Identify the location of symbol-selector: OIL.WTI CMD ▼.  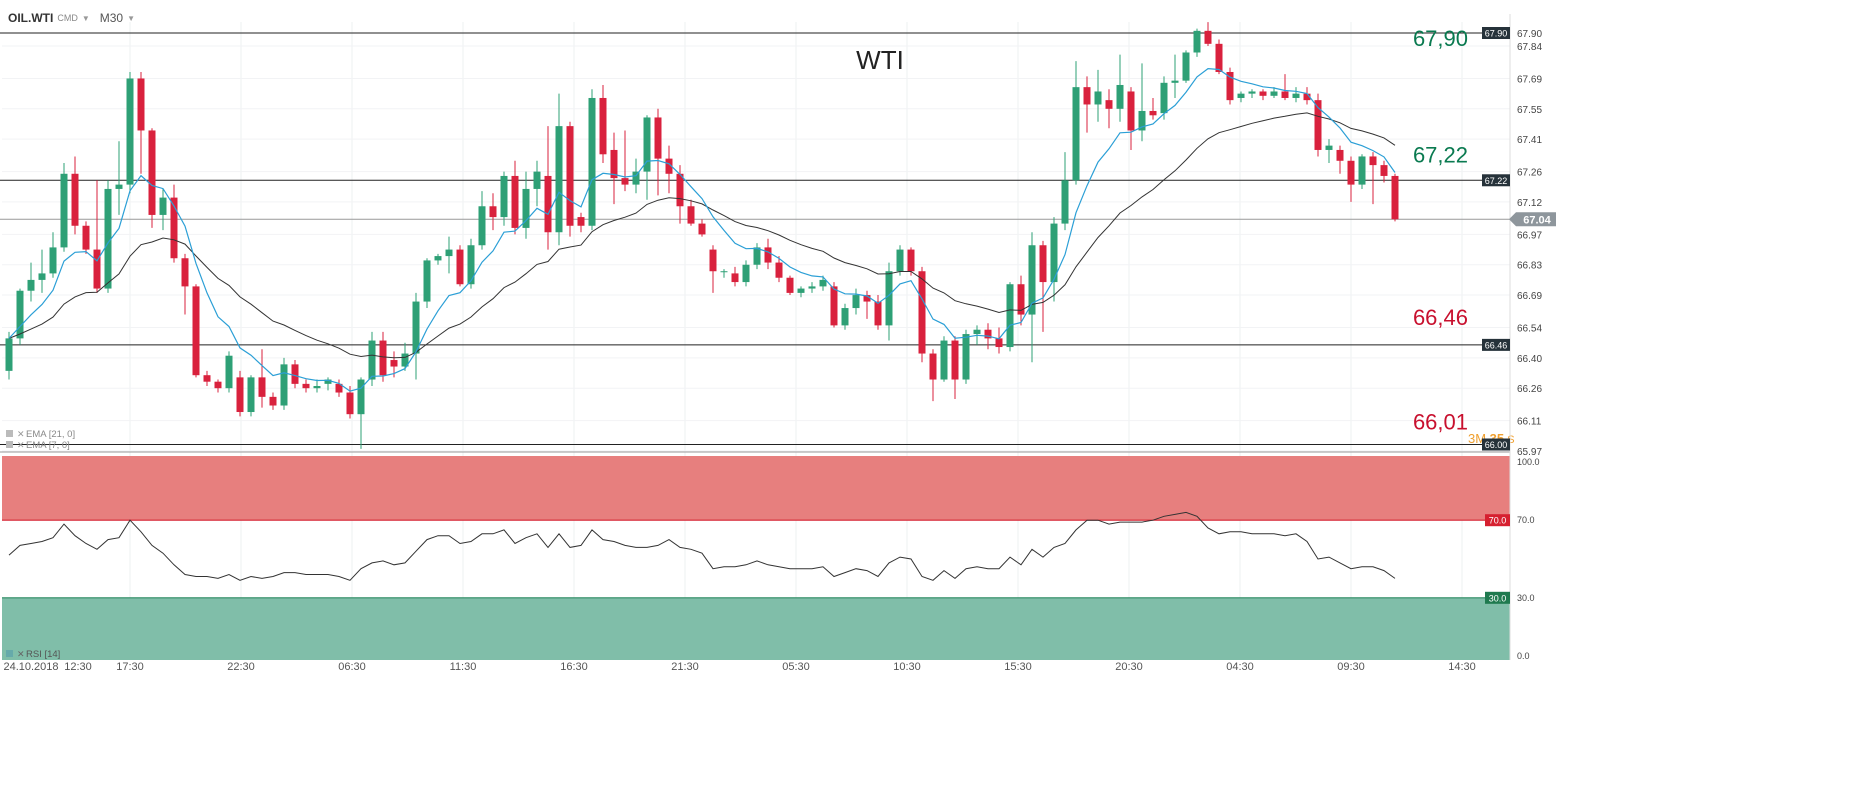
(49, 18).